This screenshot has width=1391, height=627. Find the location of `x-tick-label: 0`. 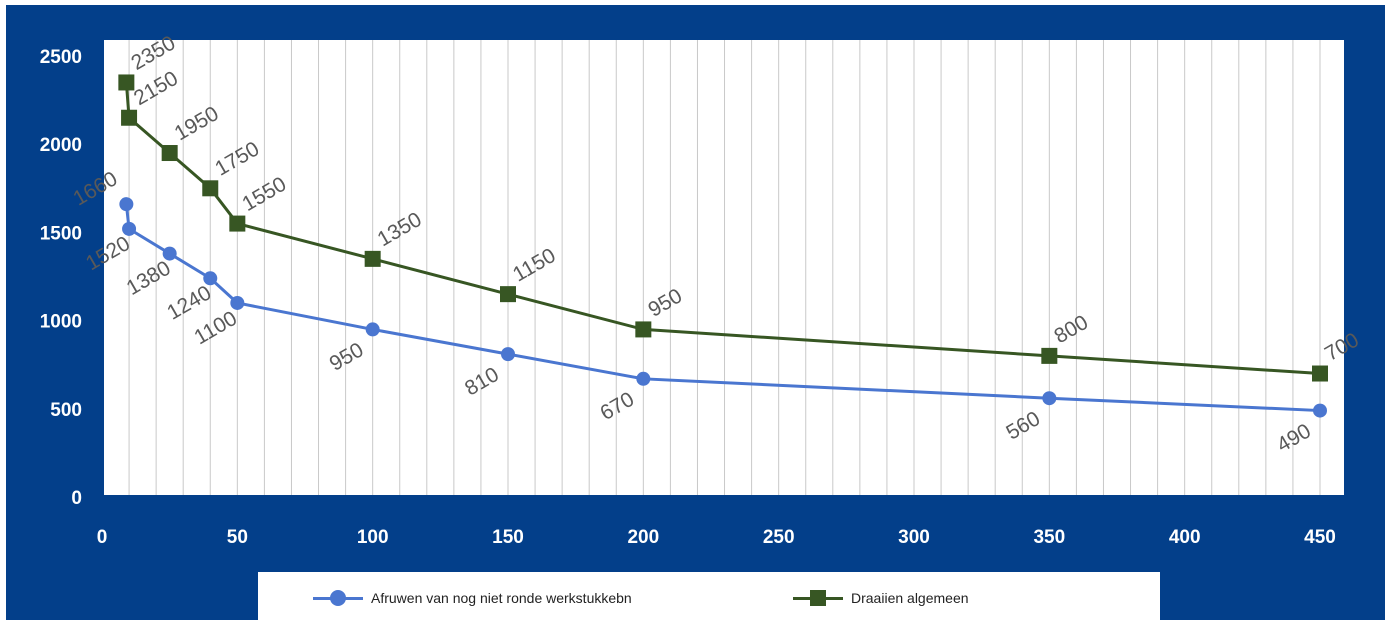

x-tick-label: 0 is located at coordinates (102, 537).